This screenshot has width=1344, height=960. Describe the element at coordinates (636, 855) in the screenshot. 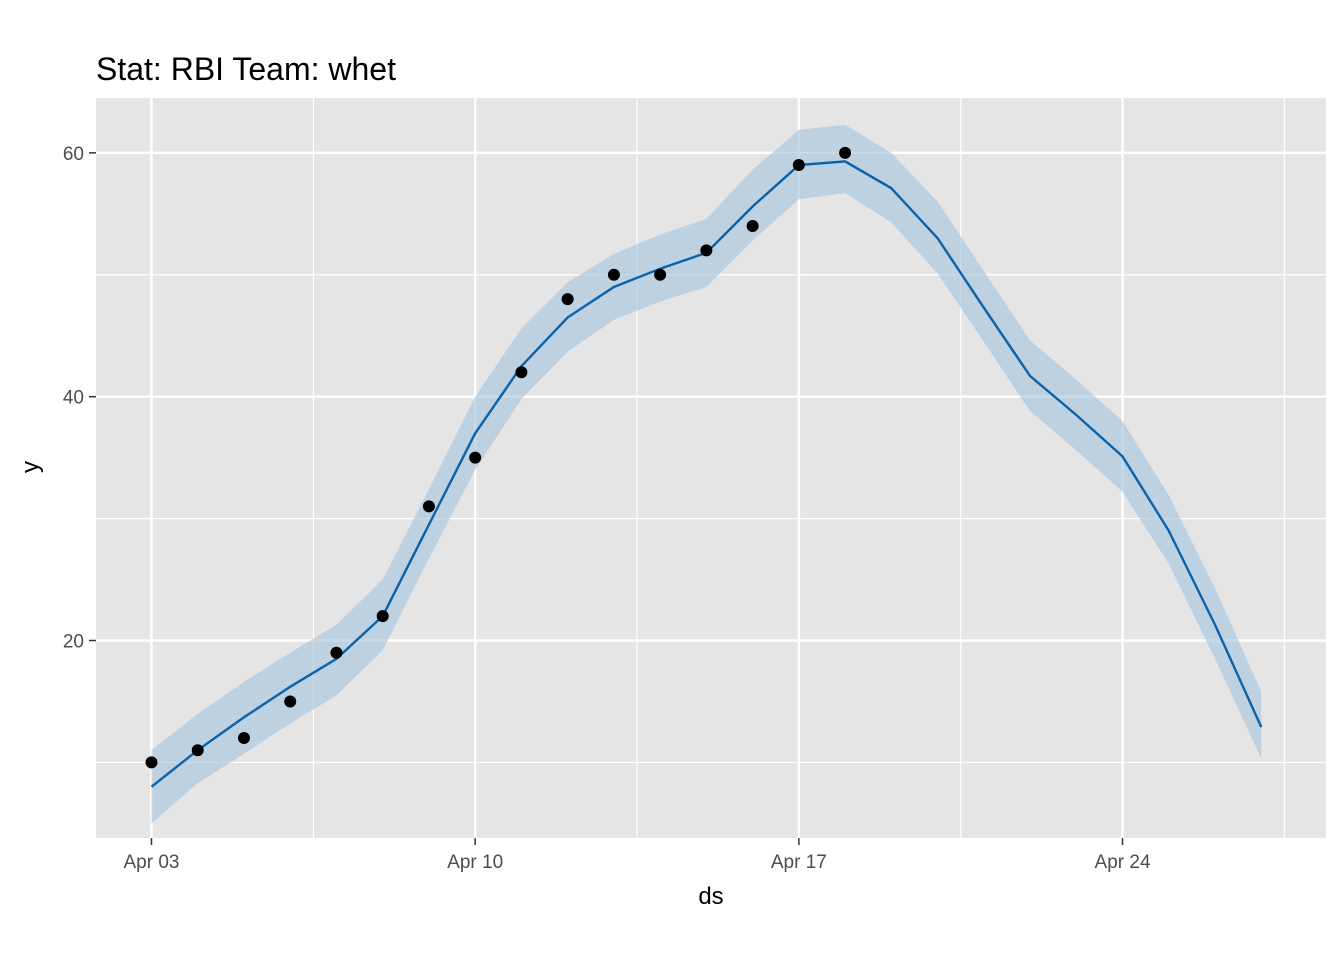

I see `x-axis-ticks: Apr 03 Apr 10 Apr 17 Apr 24` at that location.